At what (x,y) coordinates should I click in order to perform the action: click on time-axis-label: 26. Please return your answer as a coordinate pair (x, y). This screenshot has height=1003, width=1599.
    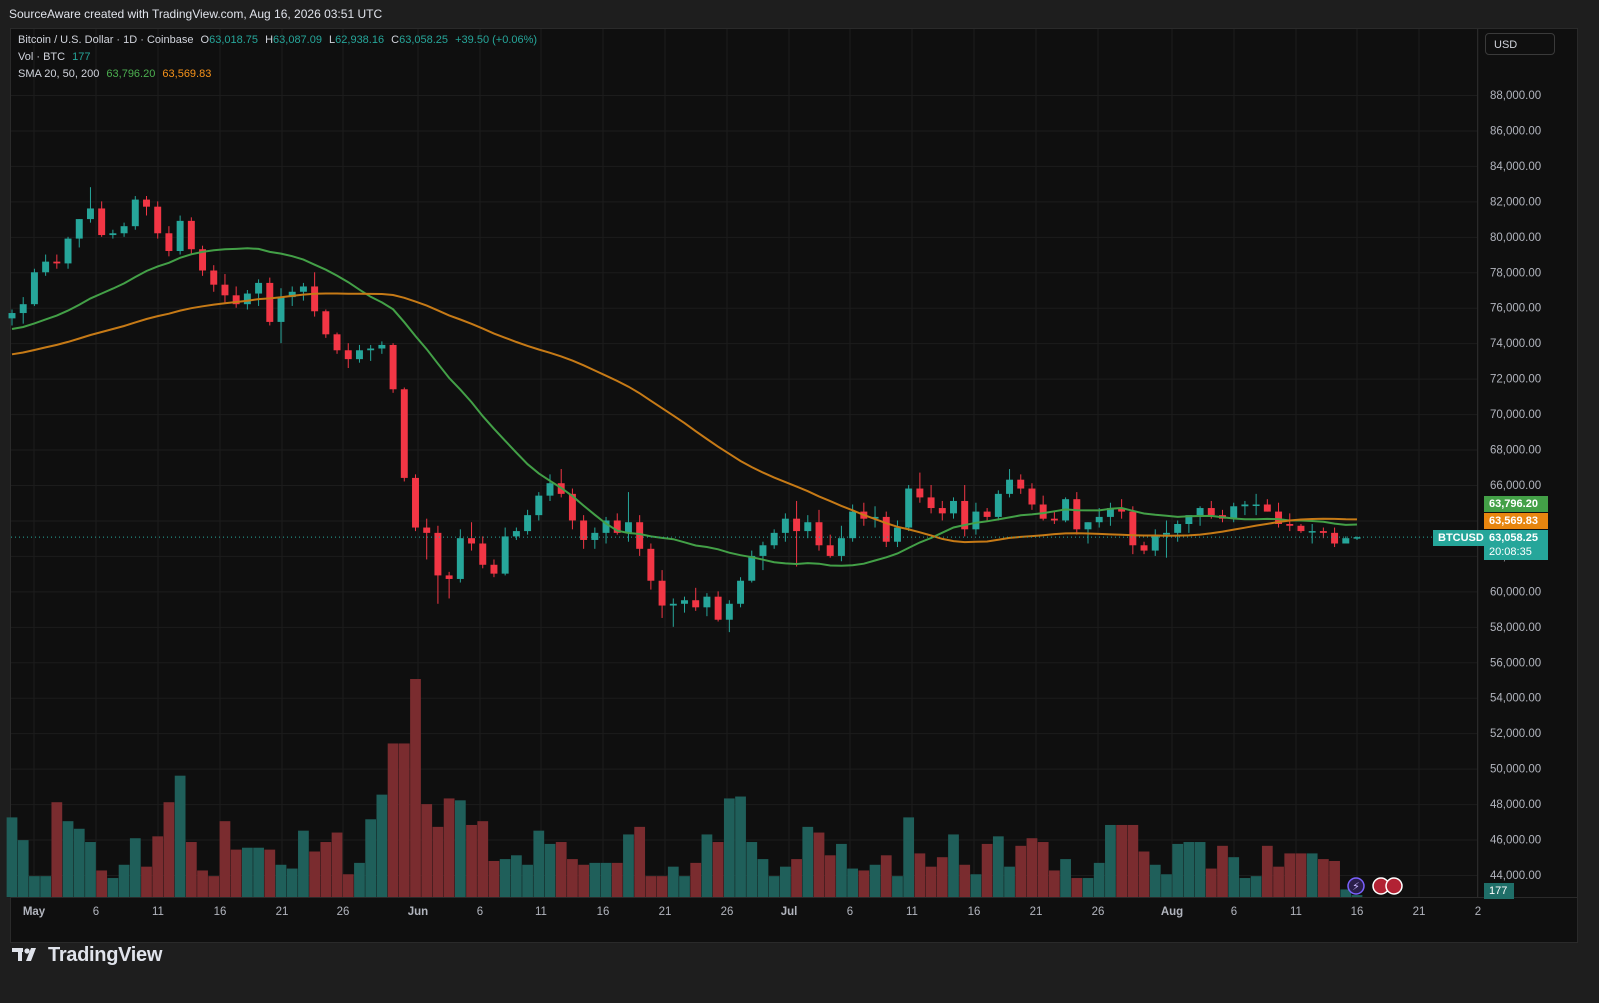
    Looking at the image, I should click on (1098, 912).